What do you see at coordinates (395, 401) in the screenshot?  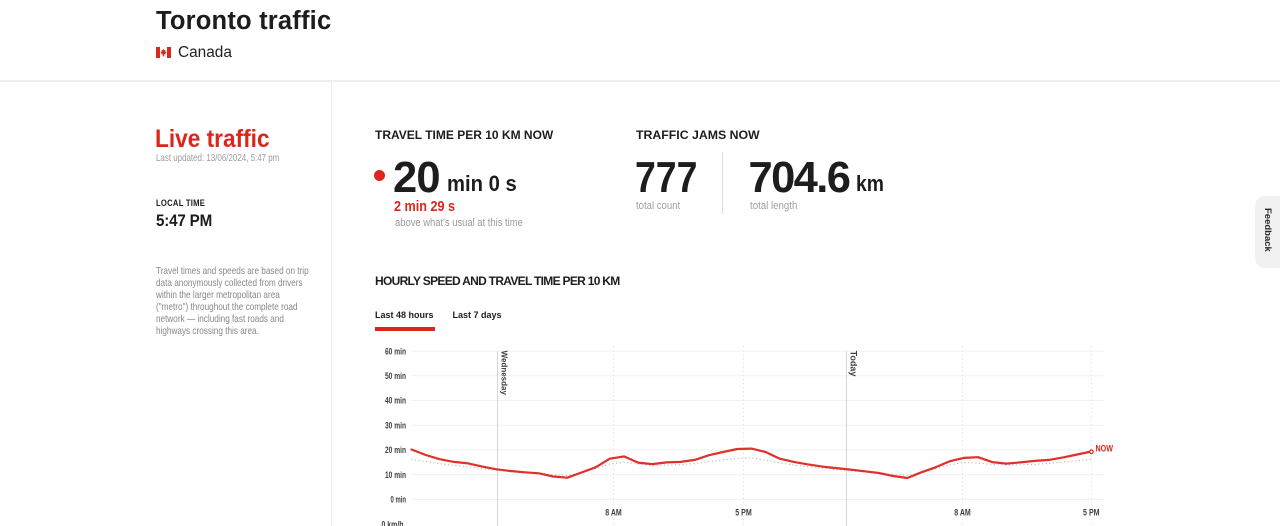 I see `svg-text: 40 min` at bounding box center [395, 401].